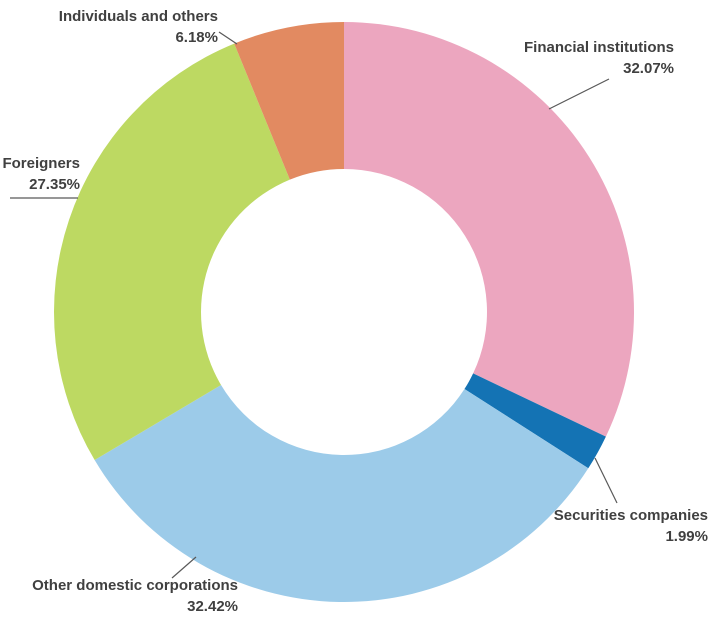 This screenshot has height=625, width=710. Describe the element at coordinates (228, 38) in the screenshot. I see `leader-line-individuals-and-others` at that location.